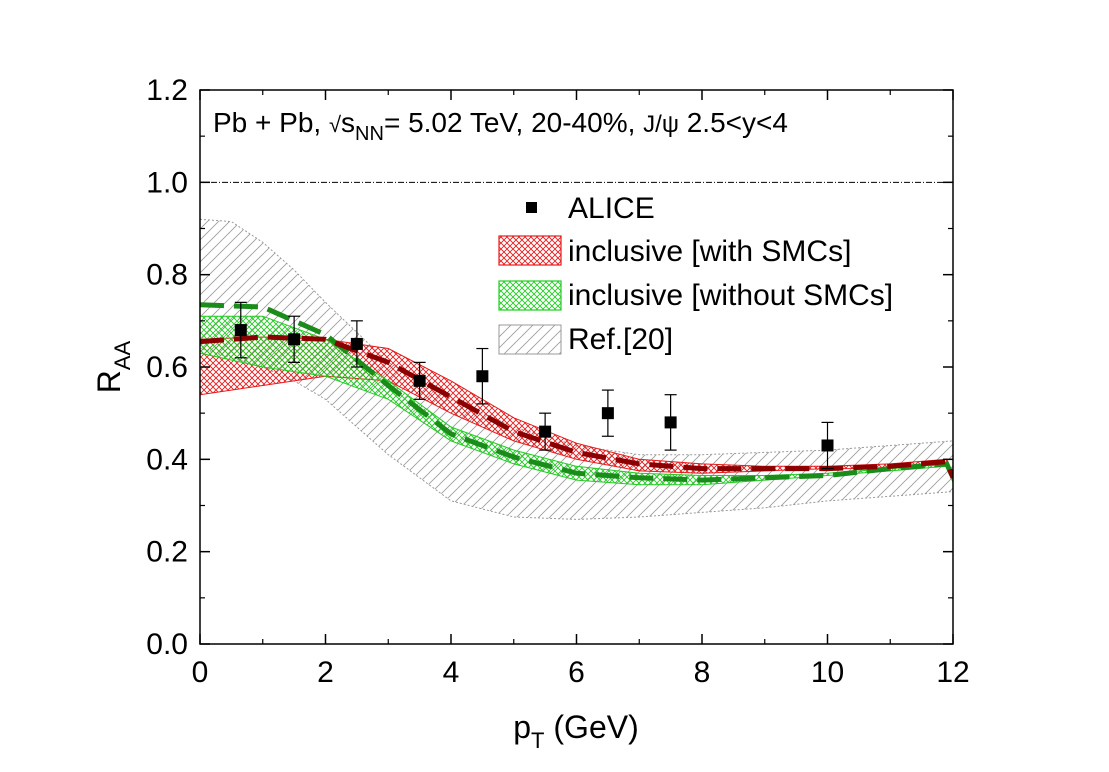  I want to click on legend-label-without-smcs: inclusive [without SMCs], so click(730, 295).